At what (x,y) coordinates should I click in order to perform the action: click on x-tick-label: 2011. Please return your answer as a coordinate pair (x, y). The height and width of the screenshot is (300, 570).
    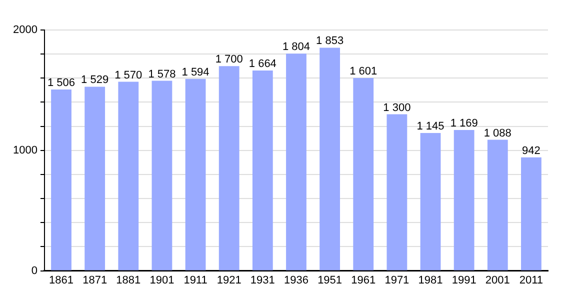
    Looking at the image, I should click on (531, 280).